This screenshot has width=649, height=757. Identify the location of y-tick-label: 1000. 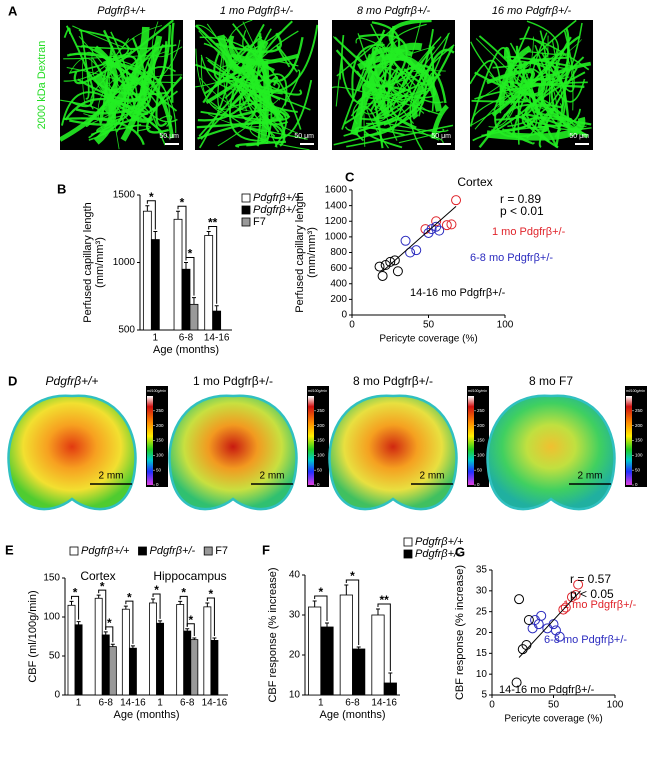
(336, 237).